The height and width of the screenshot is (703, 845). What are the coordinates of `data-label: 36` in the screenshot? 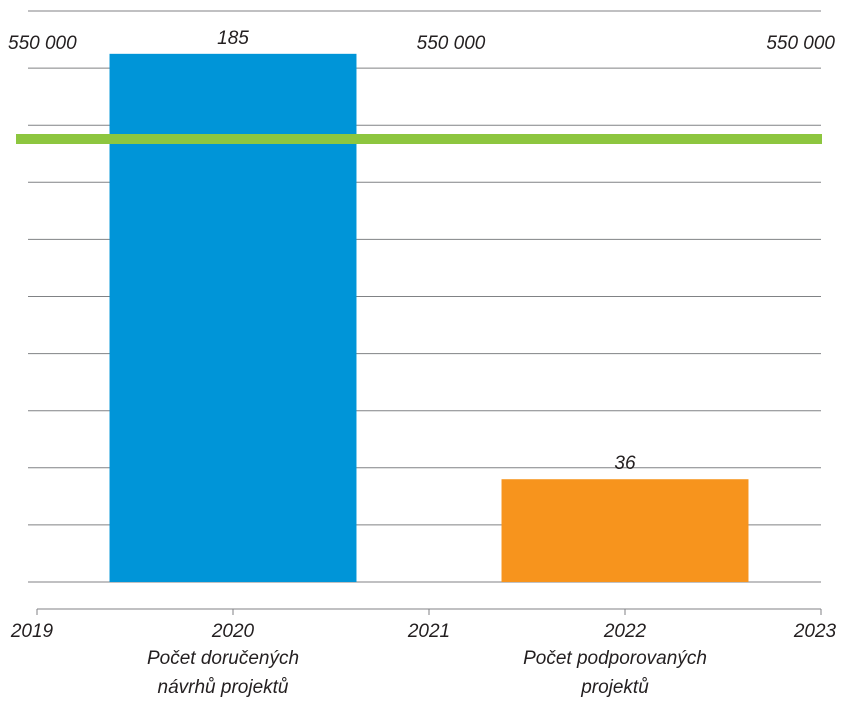 It's located at (625, 463).